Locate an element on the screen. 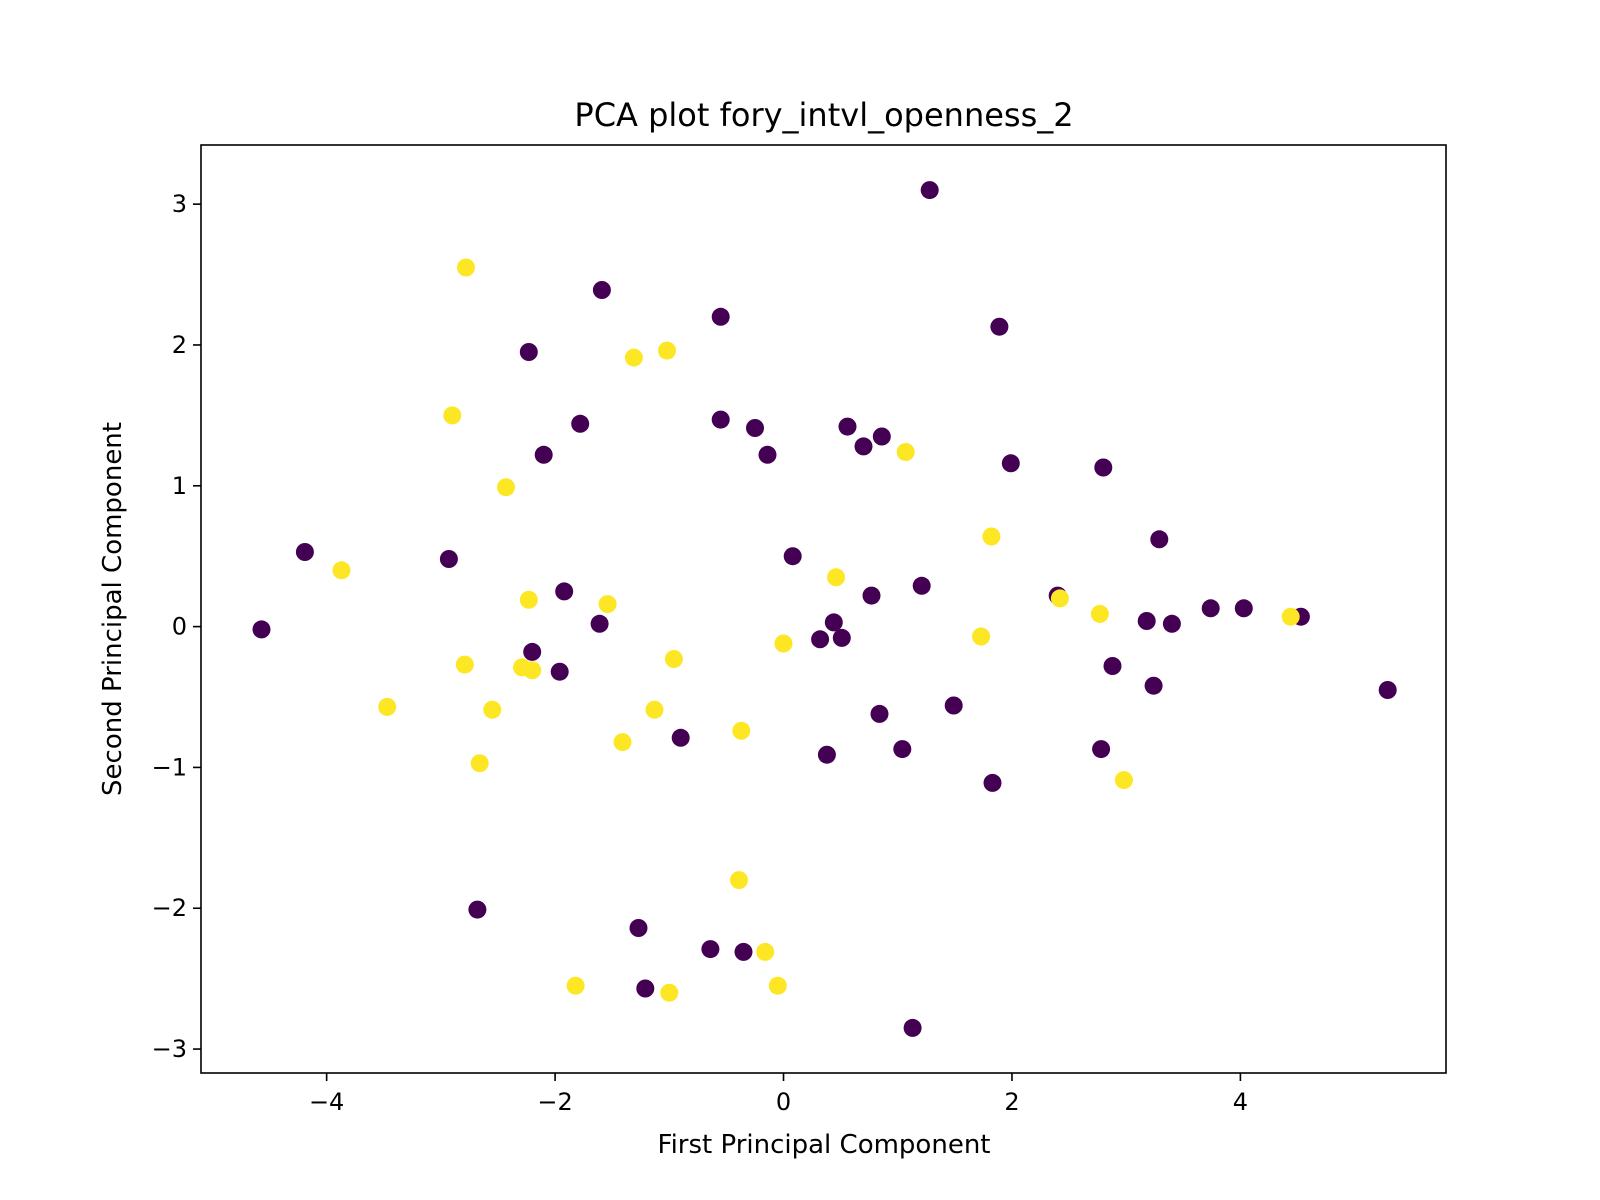 The width and height of the screenshot is (1600, 1200). y-tick-label: −2 is located at coordinates (169, 908).